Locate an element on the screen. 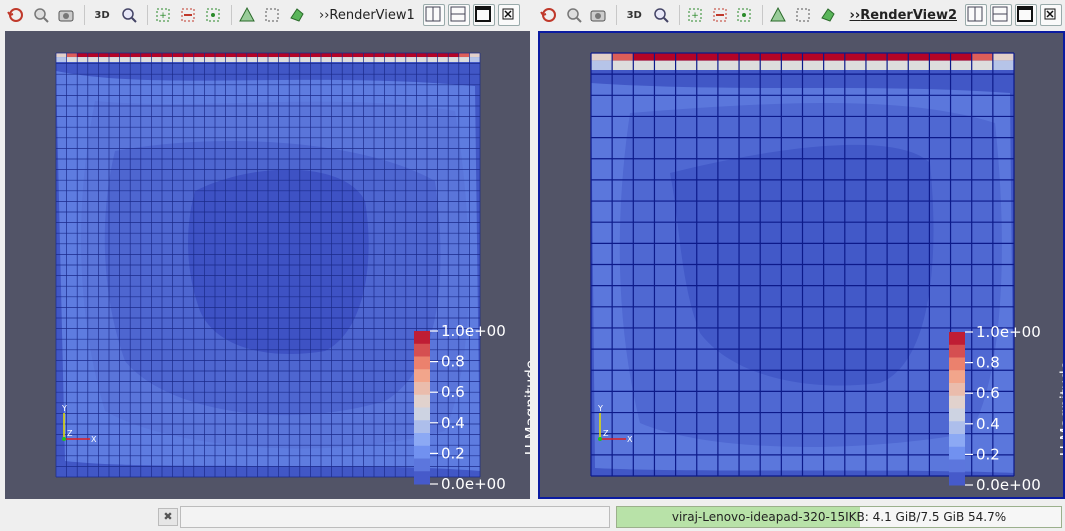 The width and height of the screenshot is (1065, 531). render-view-name: ››RenderView1 is located at coordinates (367, 15).